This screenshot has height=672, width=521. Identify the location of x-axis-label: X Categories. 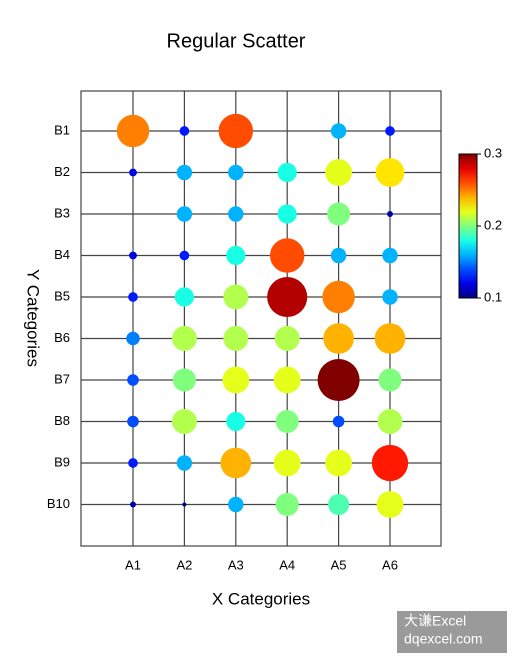
(261, 598).